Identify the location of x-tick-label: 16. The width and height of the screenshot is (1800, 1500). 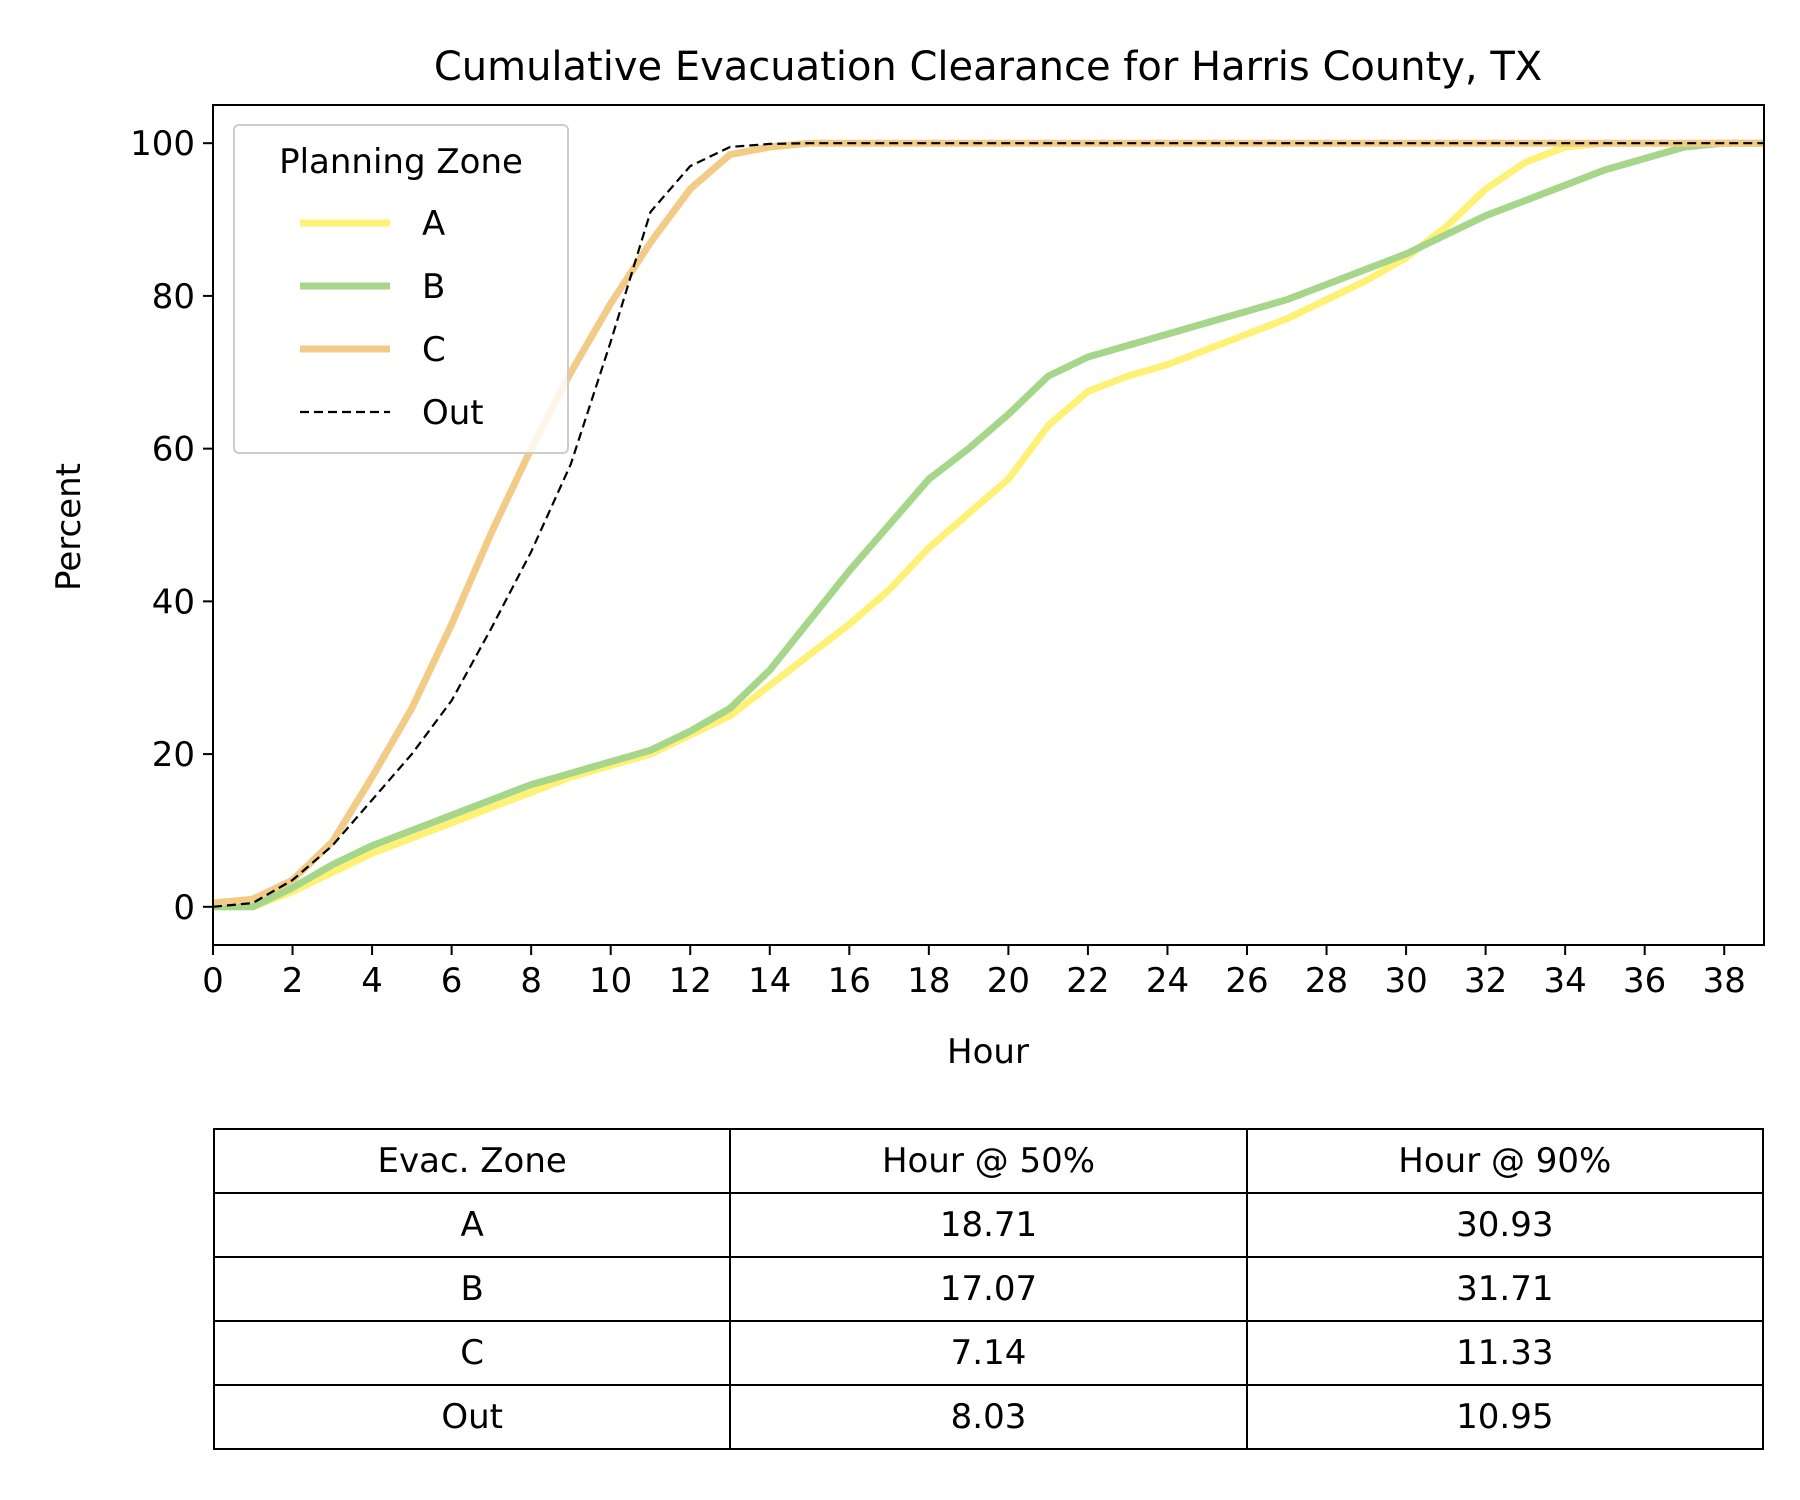
(849, 981).